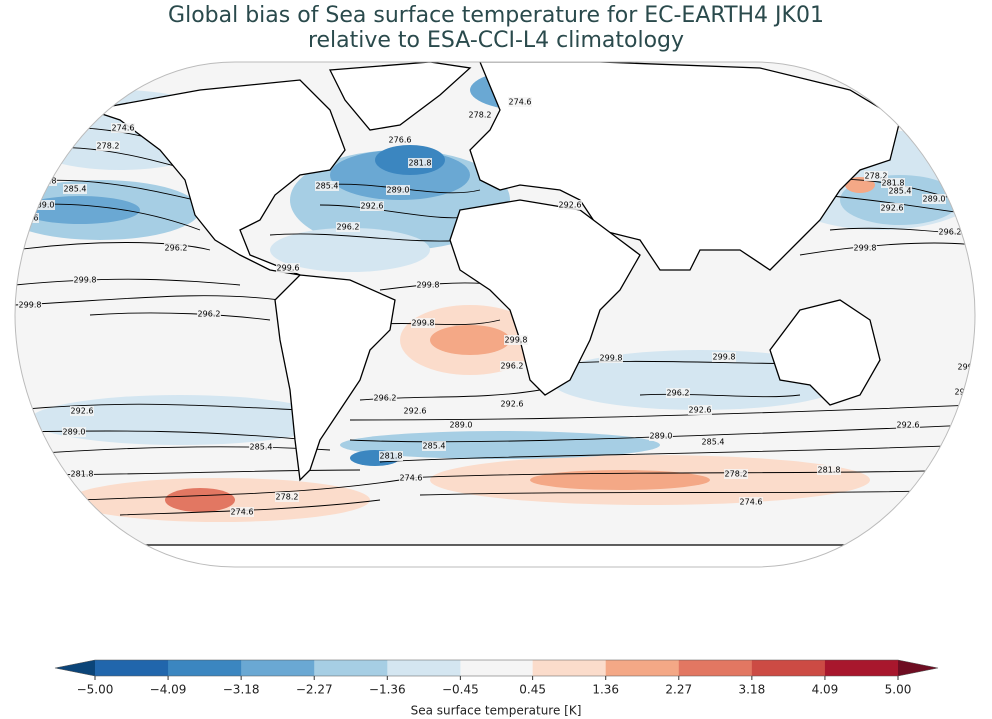 The image size is (992, 719). Describe the element at coordinates (387, 690) in the screenshot. I see `colorbar-tick-label: −1.36` at that location.